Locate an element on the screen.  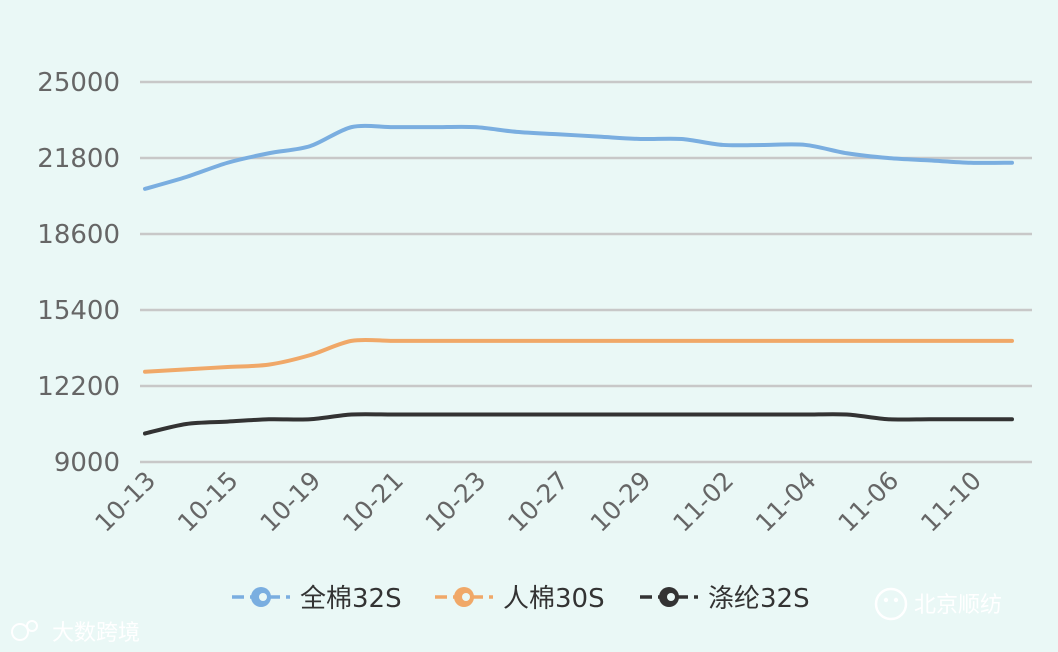
legend-item: 人棉30S is located at coordinates (520, 599).